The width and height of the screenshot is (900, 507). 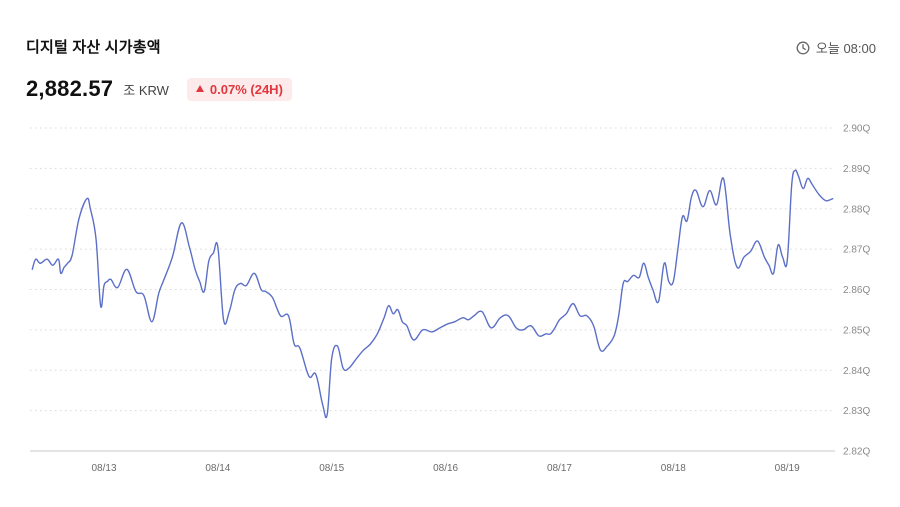 I want to click on x-tick-label: 08/16, so click(x=445, y=468).